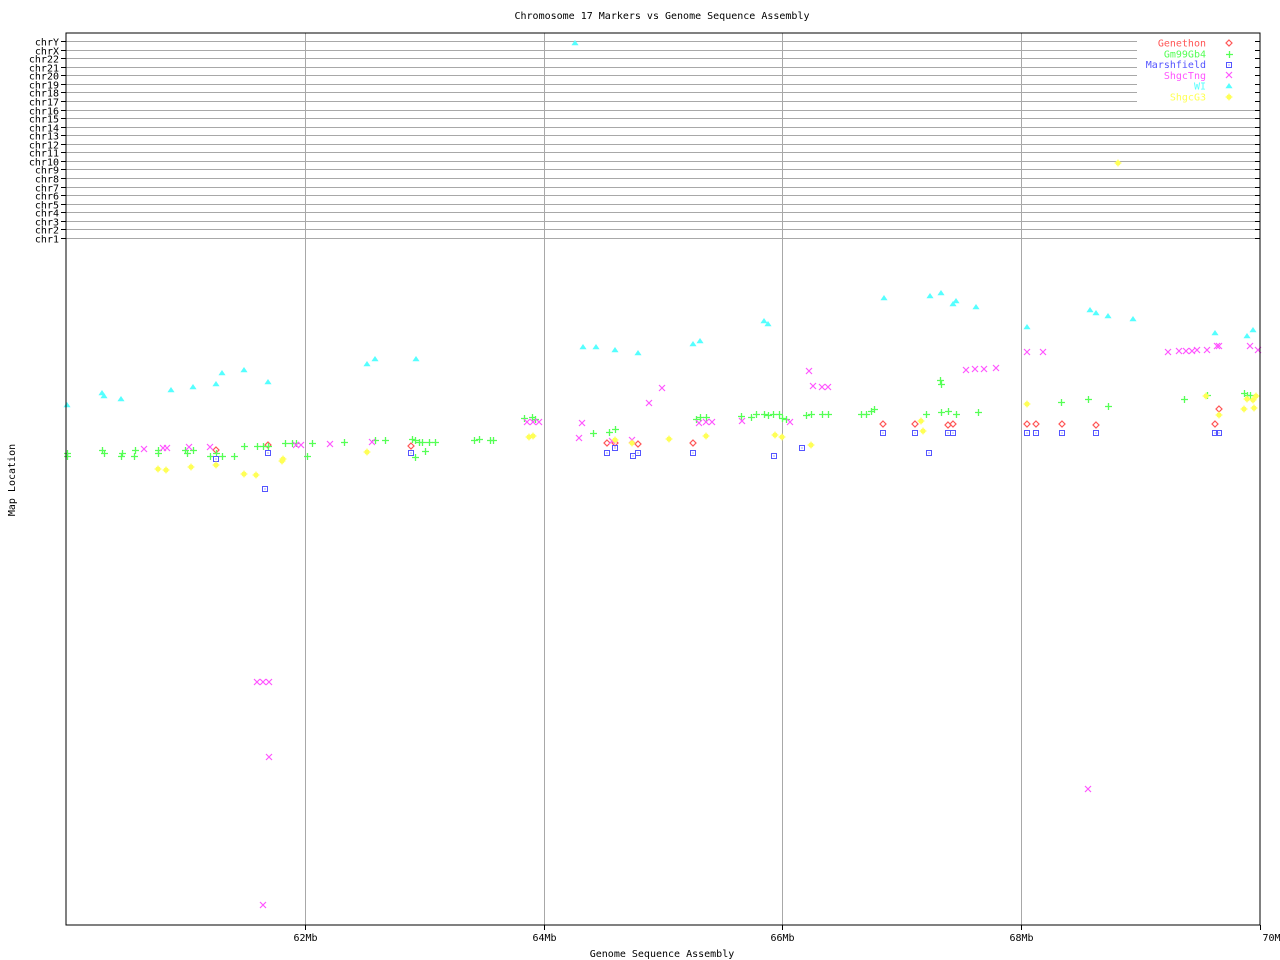 This screenshot has width=1280, height=960. What do you see at coordinates (47, 180) in the screenshot?
I see `chromosome-label: chr8` at bounding box center [47, 180].